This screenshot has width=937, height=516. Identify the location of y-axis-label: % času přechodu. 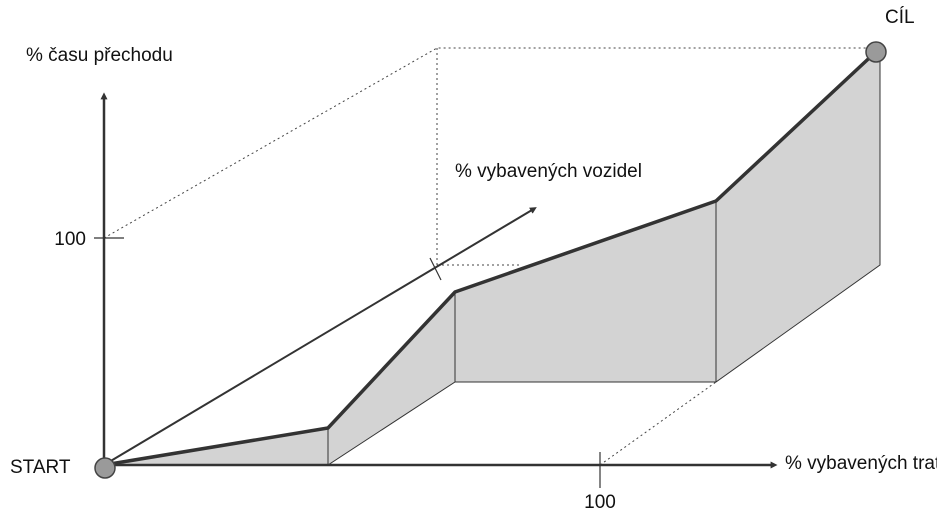
(99, 55).